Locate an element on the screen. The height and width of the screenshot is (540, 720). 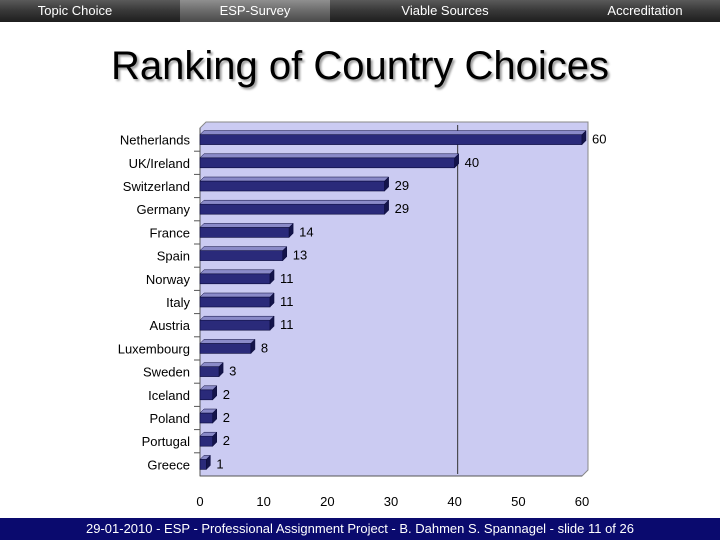
category-label: Norway is located at coordinates (168, 279).